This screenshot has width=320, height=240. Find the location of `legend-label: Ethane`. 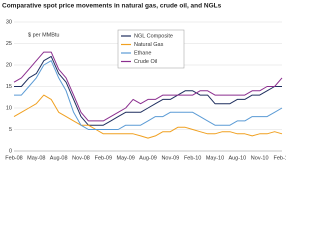

legend-label: Ethane is located at coordinates (142, 53).